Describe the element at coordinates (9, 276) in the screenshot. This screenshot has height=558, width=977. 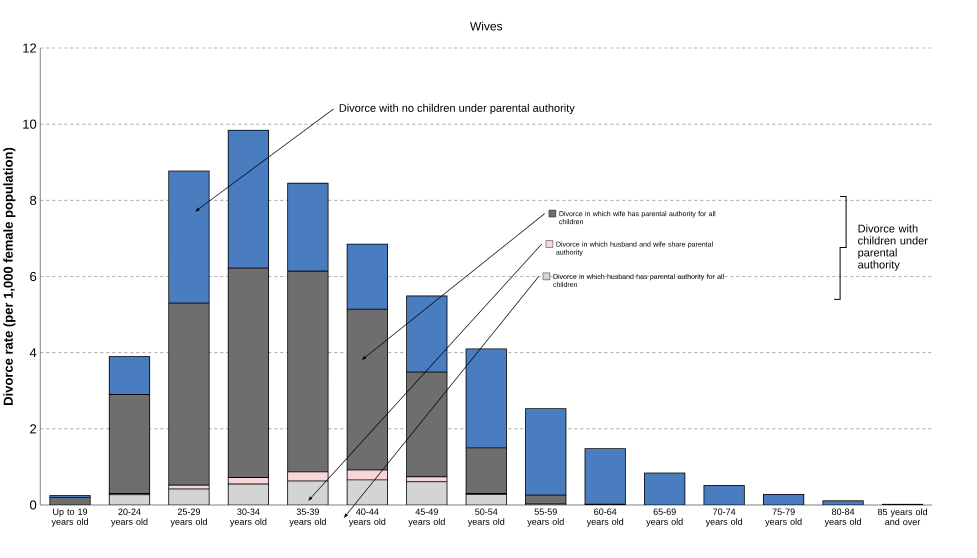
I see `y-axis-title: Divorce rate (per 1,000 female population)` at that location.